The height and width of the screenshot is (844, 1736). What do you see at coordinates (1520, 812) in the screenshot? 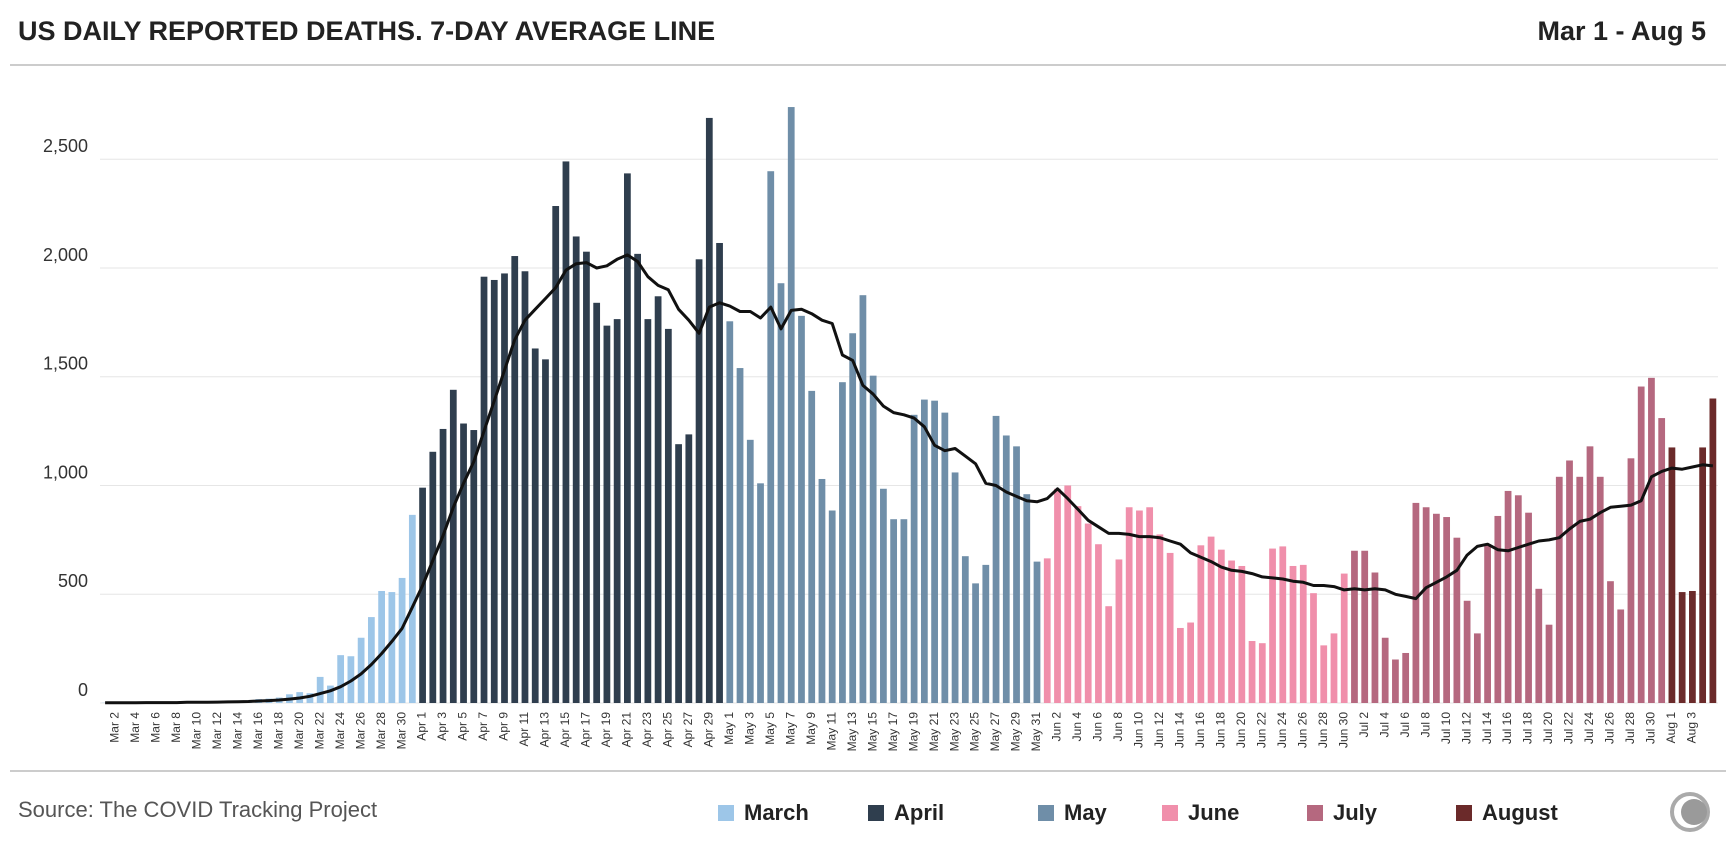
I see `legend-label: August` at bounding box center [1520, 812].